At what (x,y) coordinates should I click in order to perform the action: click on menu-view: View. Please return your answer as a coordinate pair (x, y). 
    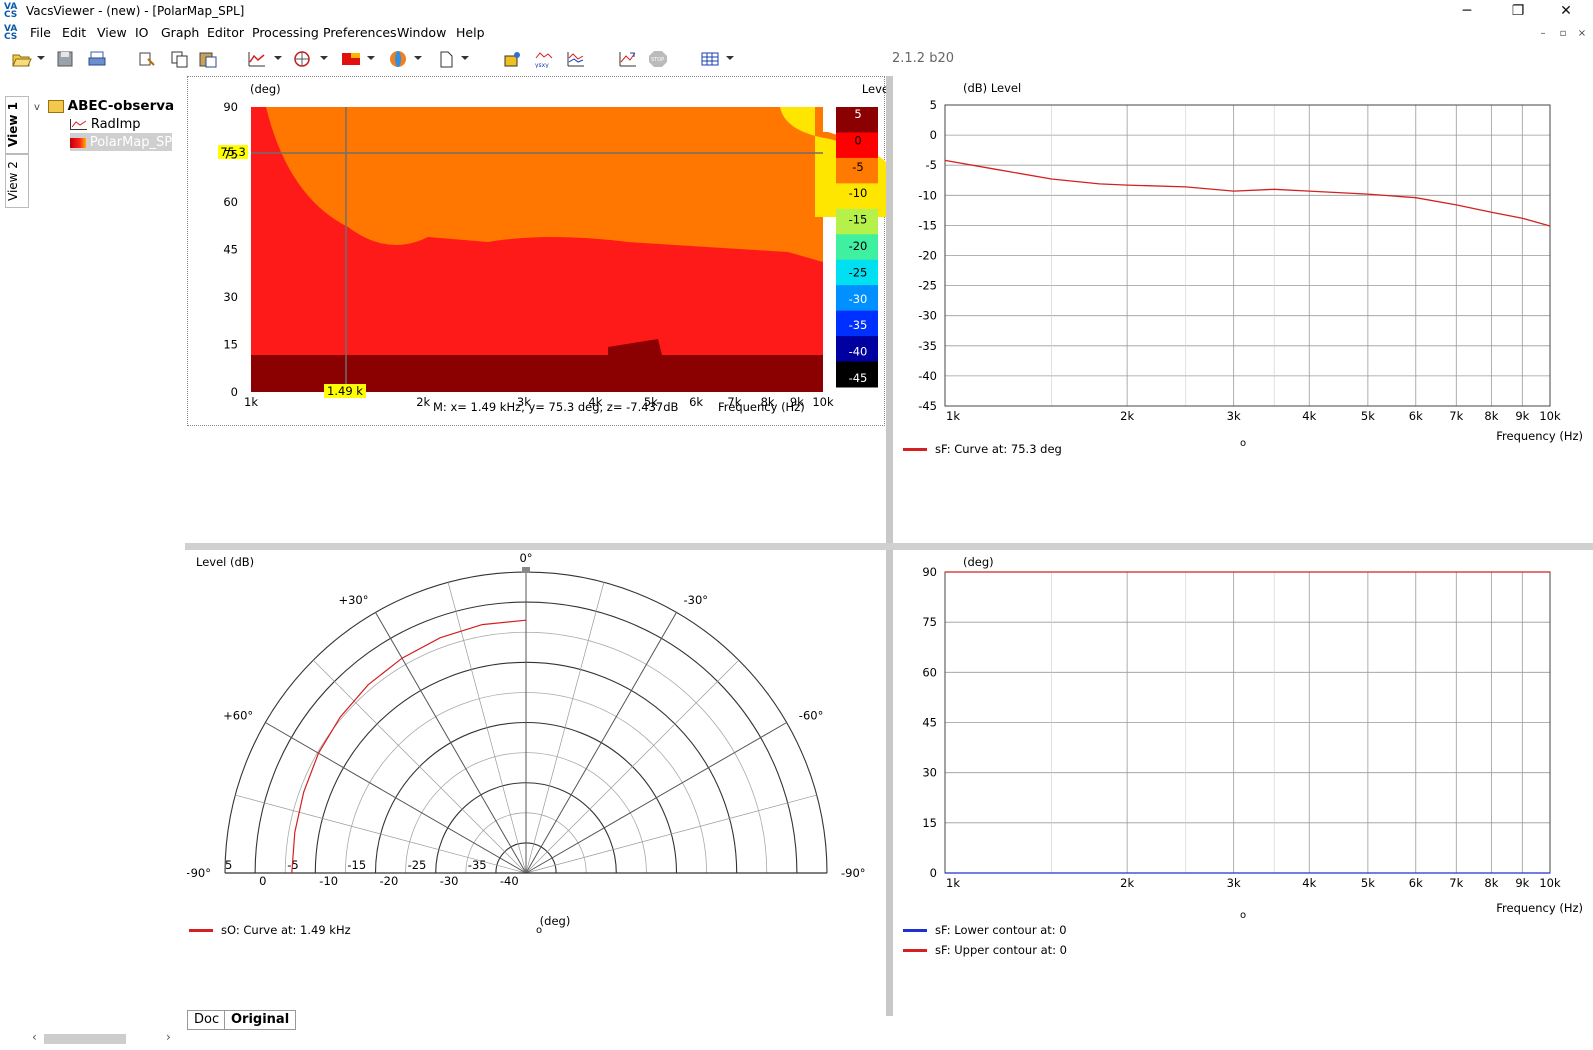
    Looking at the image, I should click on (112, 32).